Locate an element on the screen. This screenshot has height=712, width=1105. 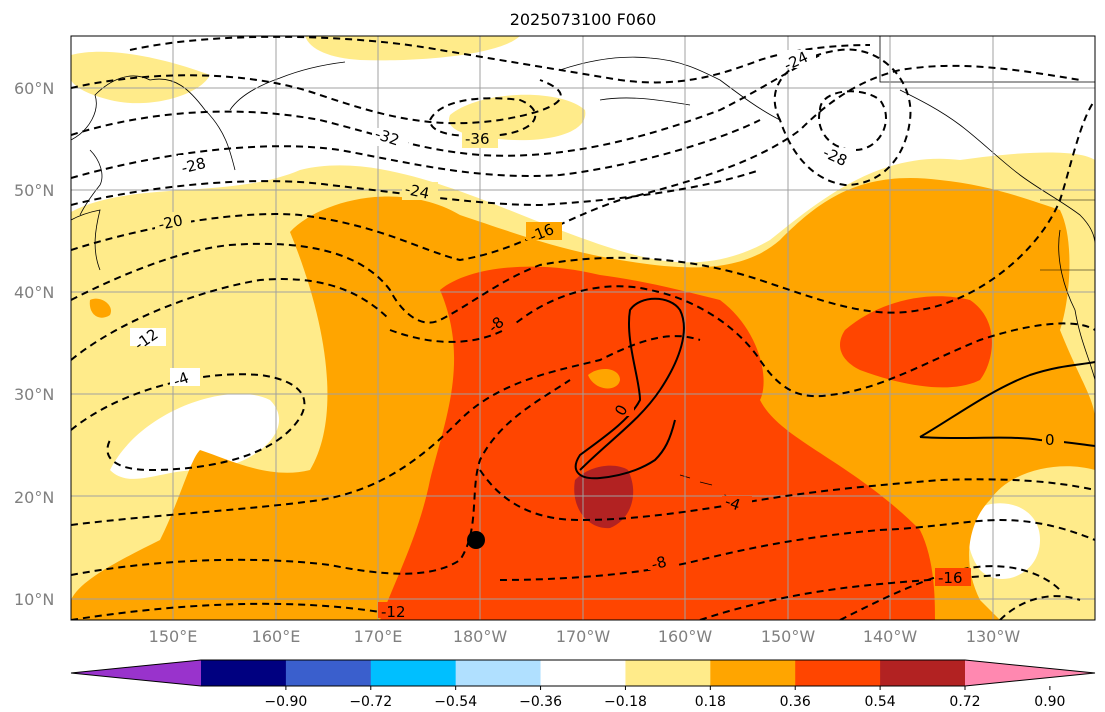
colorbar-extend-high is located at coordinates (1030, 673).